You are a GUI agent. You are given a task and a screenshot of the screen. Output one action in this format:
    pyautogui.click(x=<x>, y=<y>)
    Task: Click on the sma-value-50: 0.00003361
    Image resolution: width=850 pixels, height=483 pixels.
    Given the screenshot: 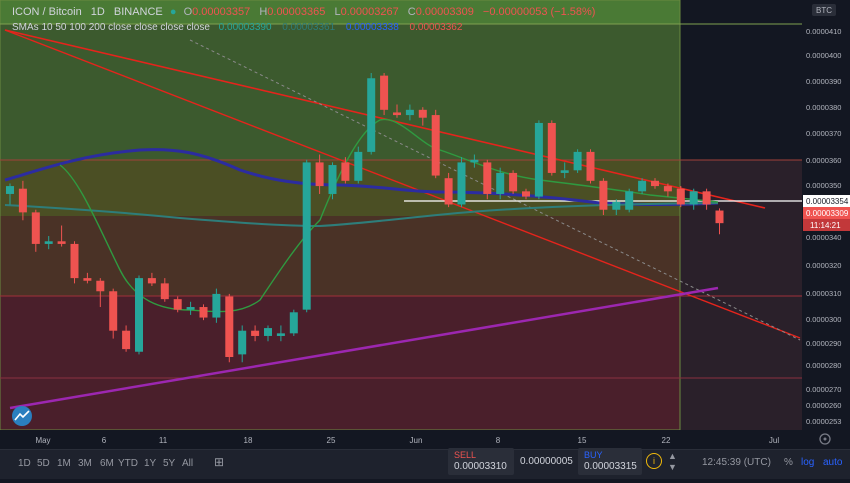 What is the action you would take?
    pyautogui.click(x=309, y=27)
    